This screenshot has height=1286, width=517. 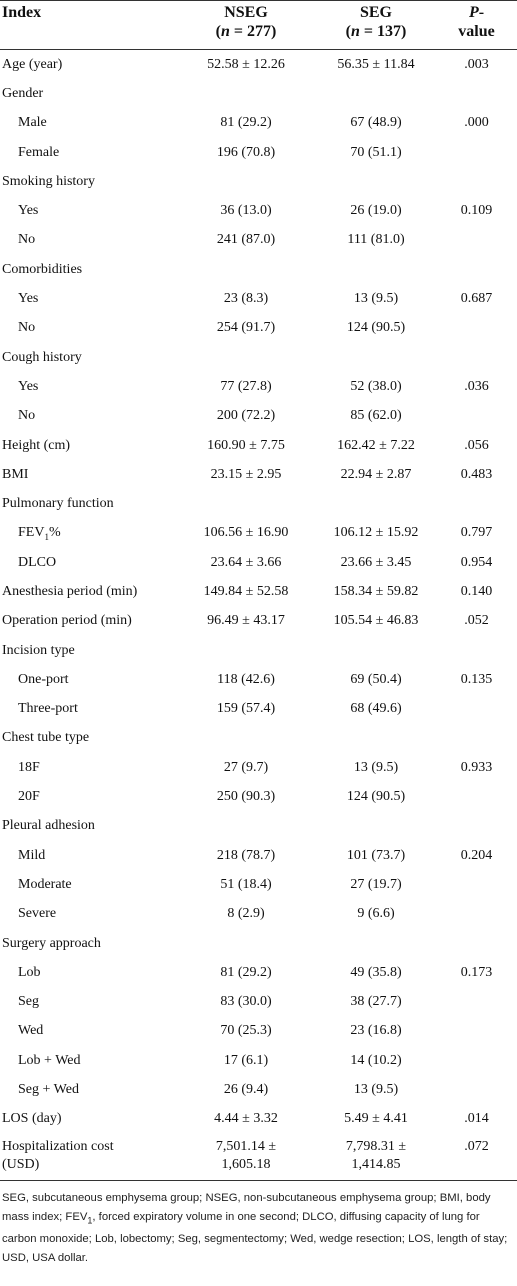 What do you see at coordinates (246, 767) in the screenshot?
I see `table-cell: 27 (9.7)` at bounding box center [246, 767].